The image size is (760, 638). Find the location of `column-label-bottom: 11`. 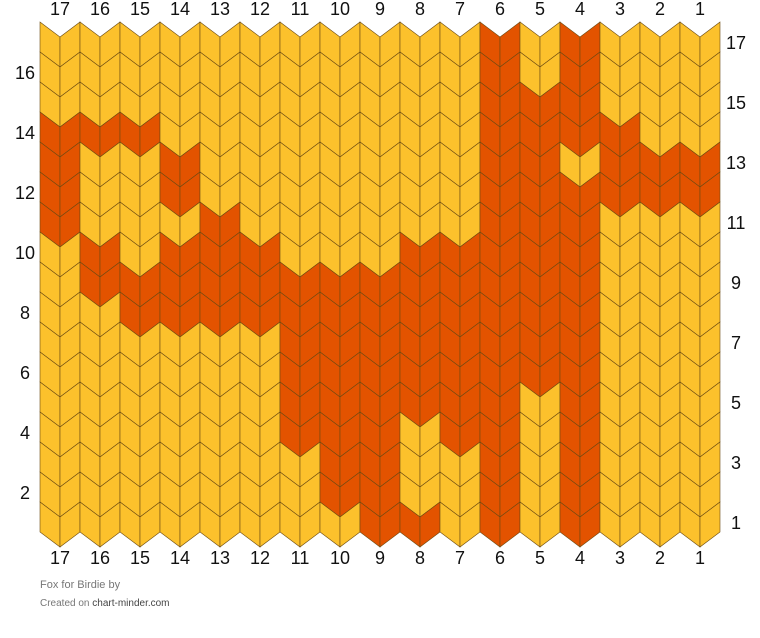

column-label-bottom: 11 is located at coordinates (300, 558).